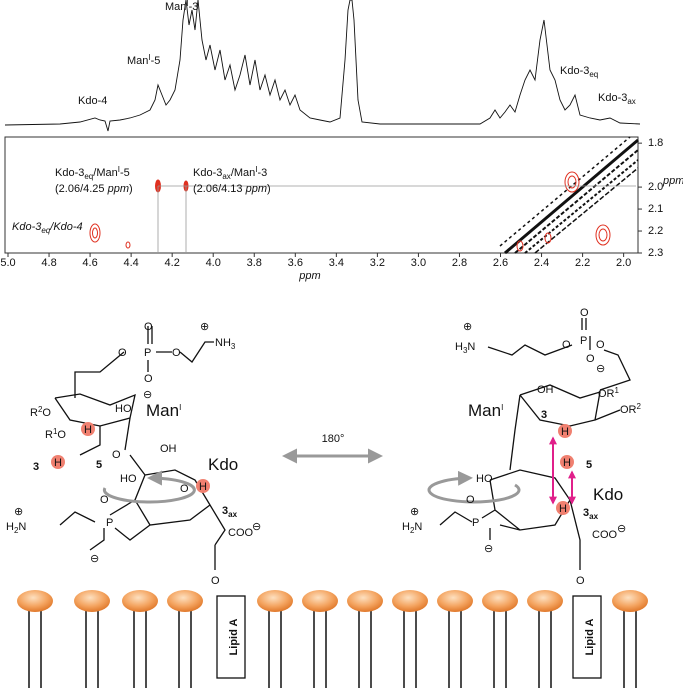 This screenshot has width=683, height=690. Describe the element at coordinates (263, 173) in the screenshot. I see `label-part: -3` at that location.